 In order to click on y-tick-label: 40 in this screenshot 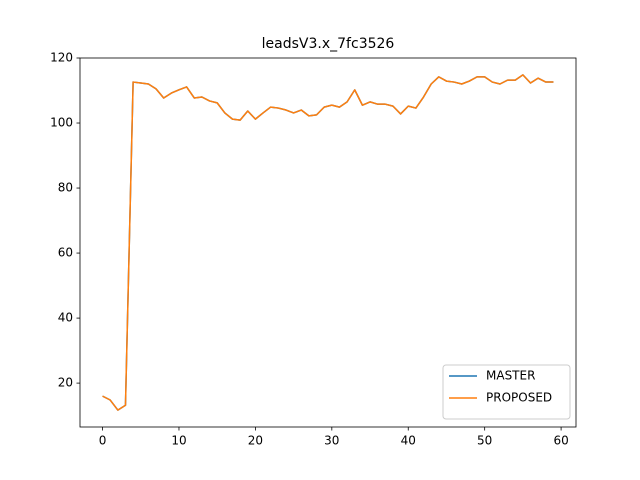, I will do `click(65, 318)`.